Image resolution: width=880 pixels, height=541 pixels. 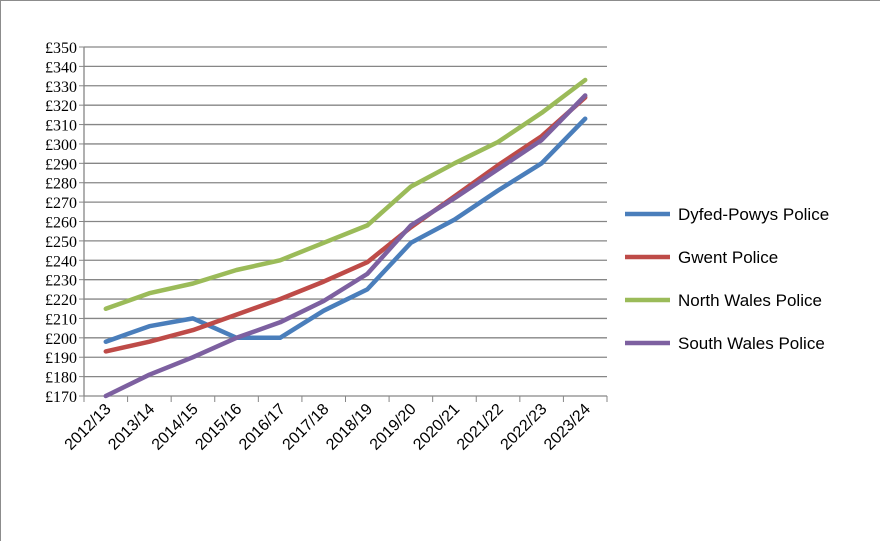 I want to click on y-tick-label: £230, so click(x=61, y=281).